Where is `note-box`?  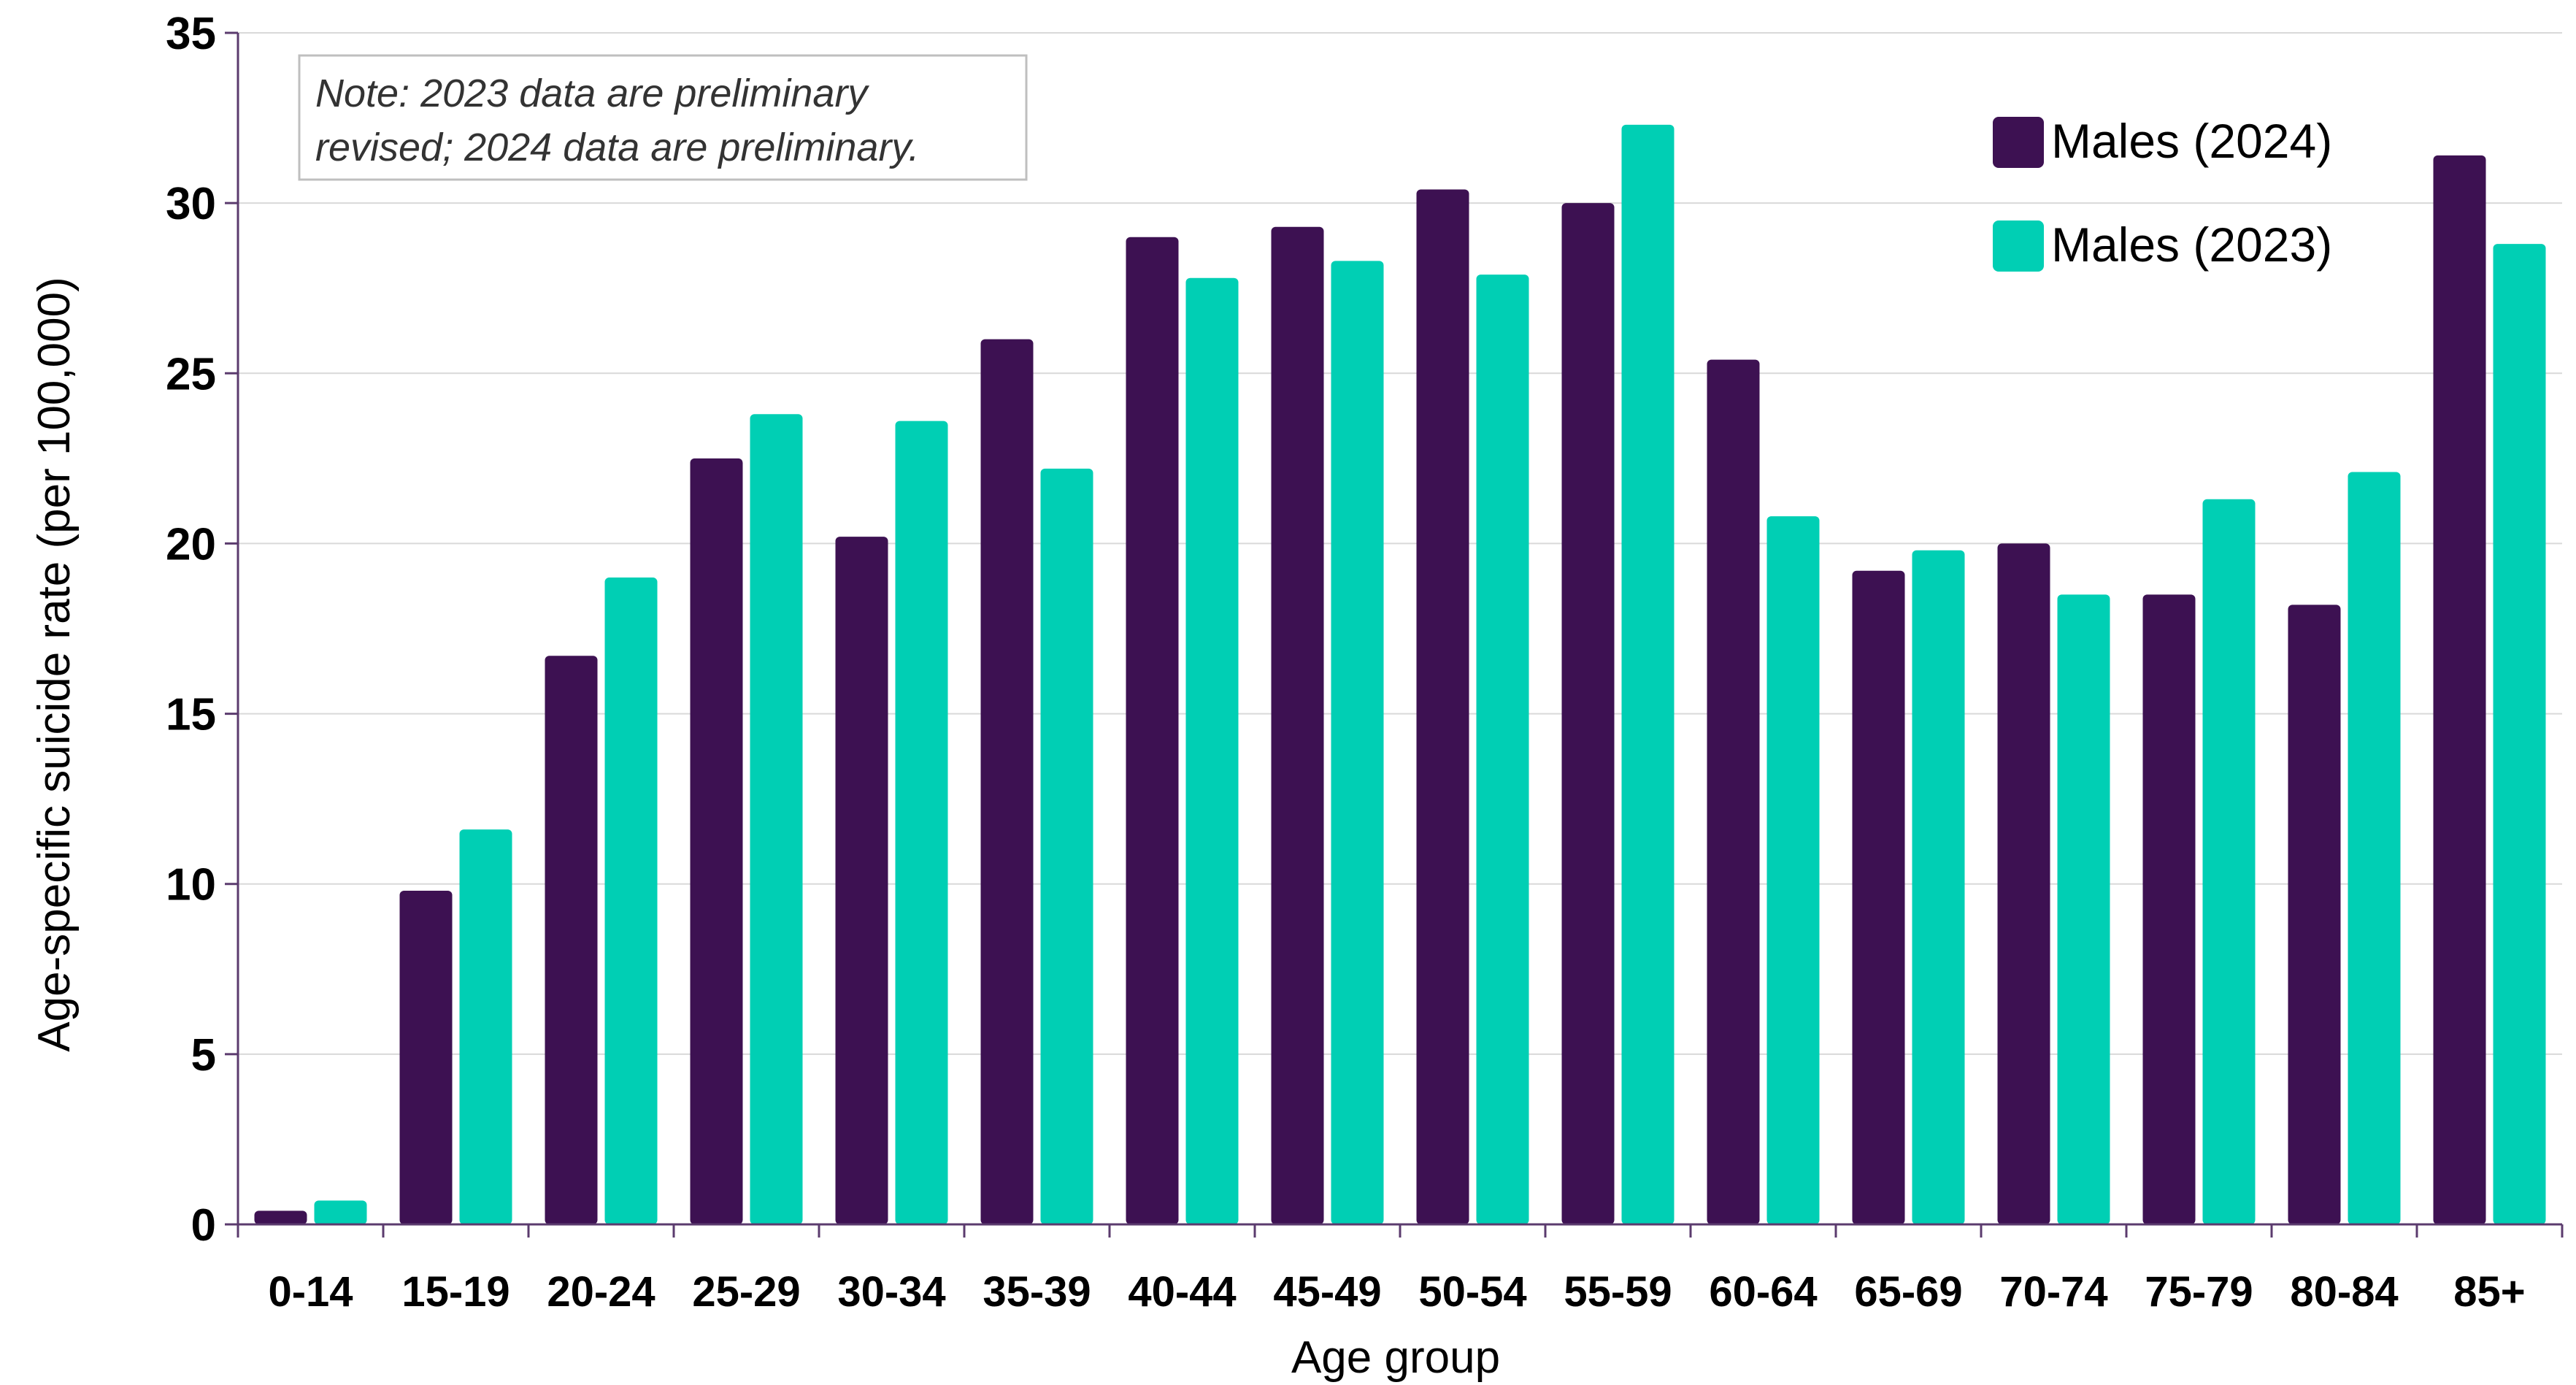
note-box is located at coordinates (663, 117).